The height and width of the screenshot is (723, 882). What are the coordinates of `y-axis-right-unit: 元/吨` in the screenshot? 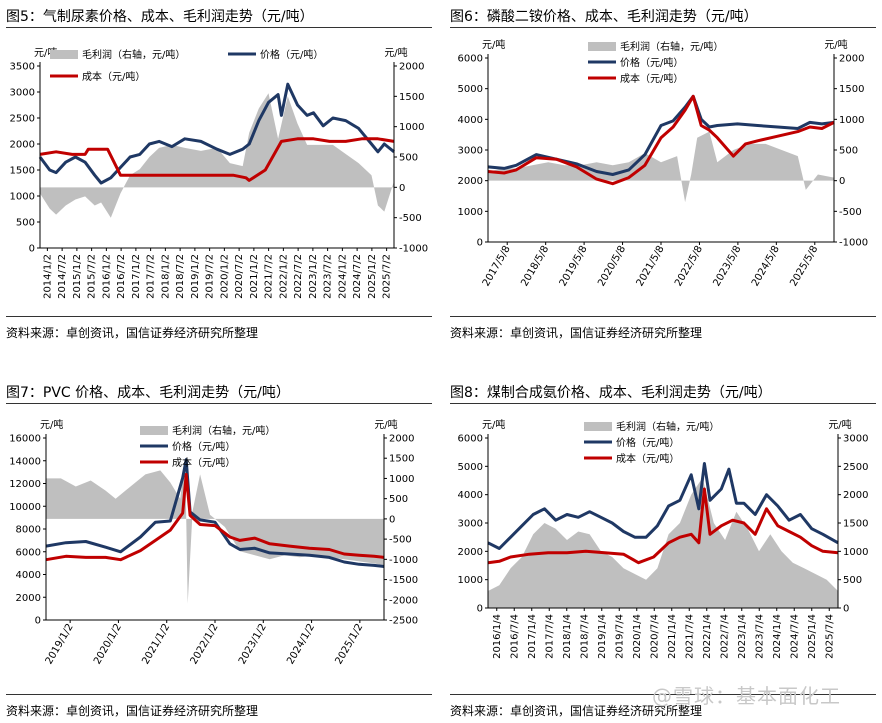 It's located at (395, 52).